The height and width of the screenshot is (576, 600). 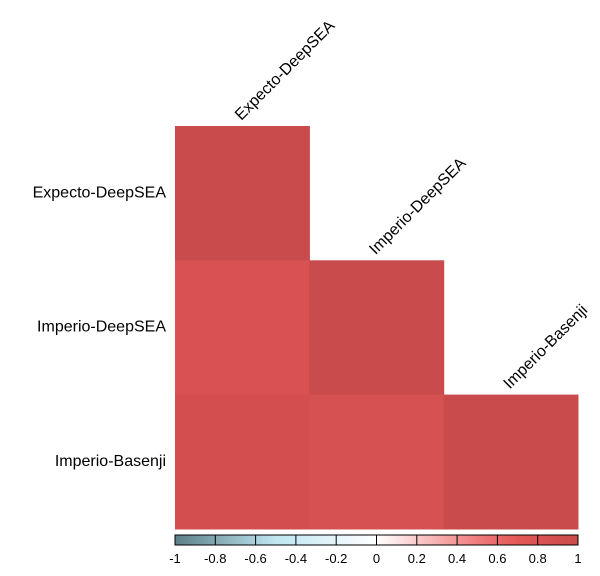 I want to click on heatmap-cell-r0-c0, so click(x=242, y=193).